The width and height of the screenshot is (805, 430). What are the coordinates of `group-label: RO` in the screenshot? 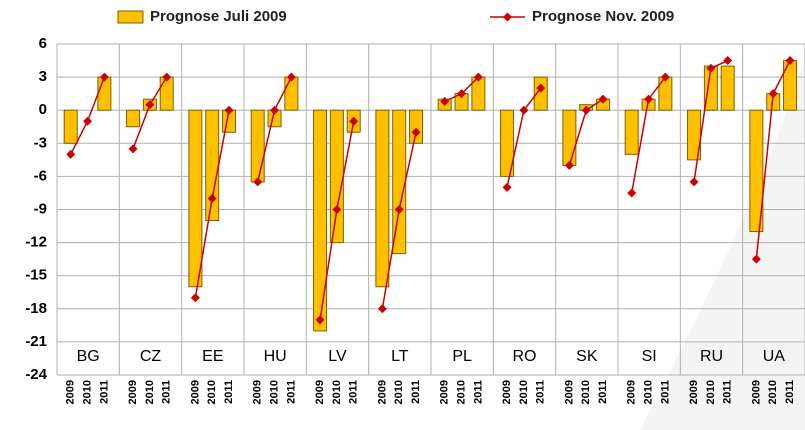 It's located at (525, 356).